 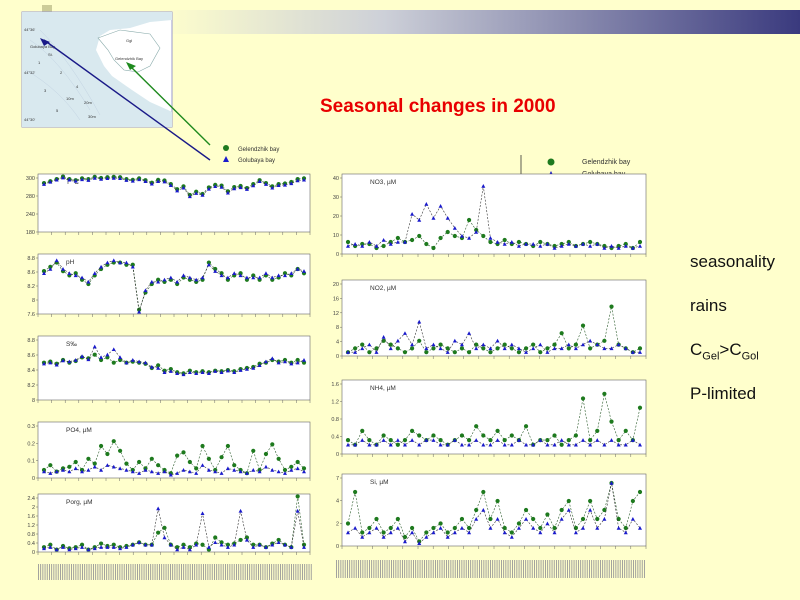 I want to click on bullet-concentration: CGel>CGol, so click(x=724, y=351).